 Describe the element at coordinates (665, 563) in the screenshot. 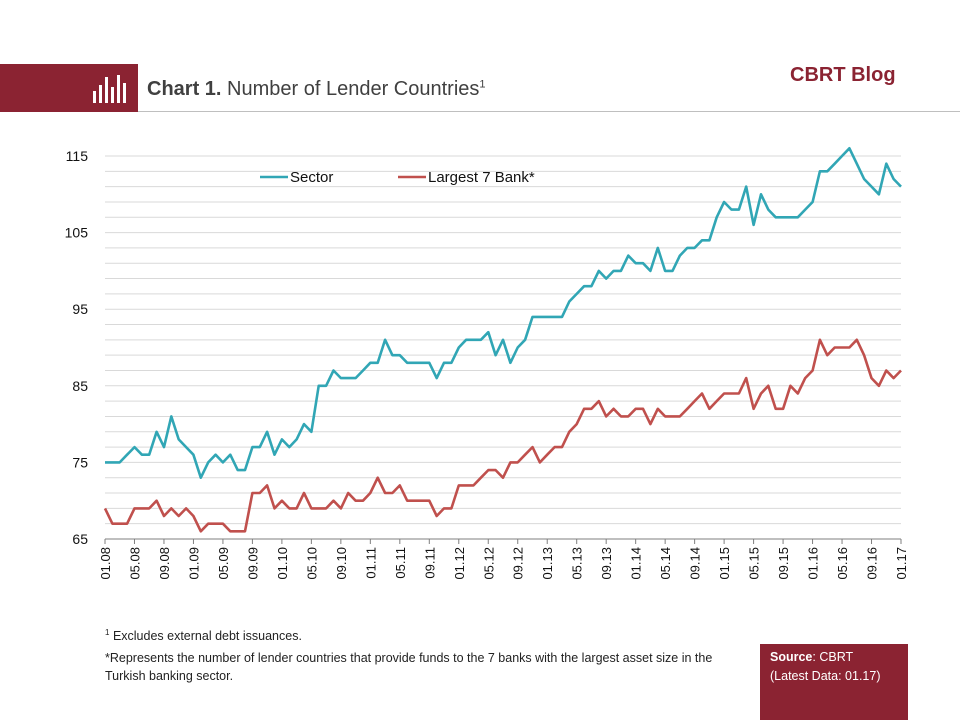

I see `x-tick-label: 05.14` at that location.